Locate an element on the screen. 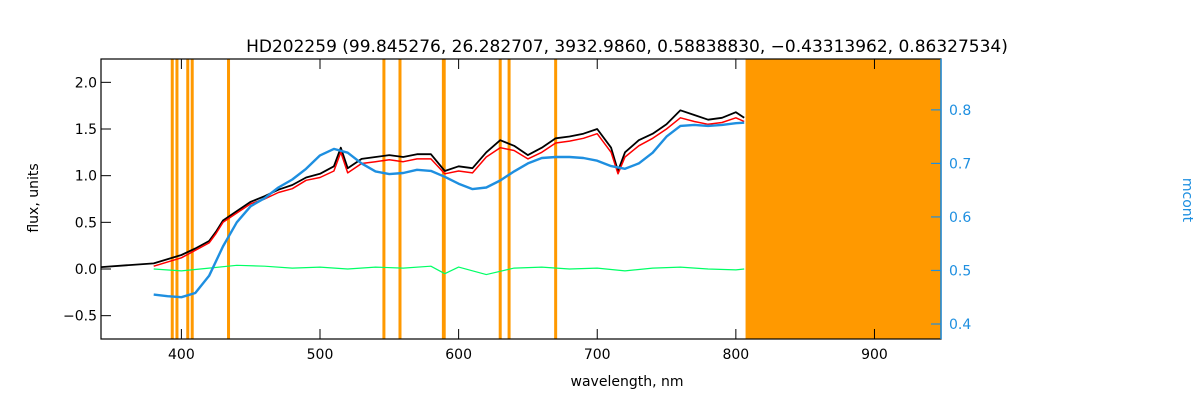 The image size is (1200, 400). x-tick-label-2: 600 is located at coordinates (458, 355).